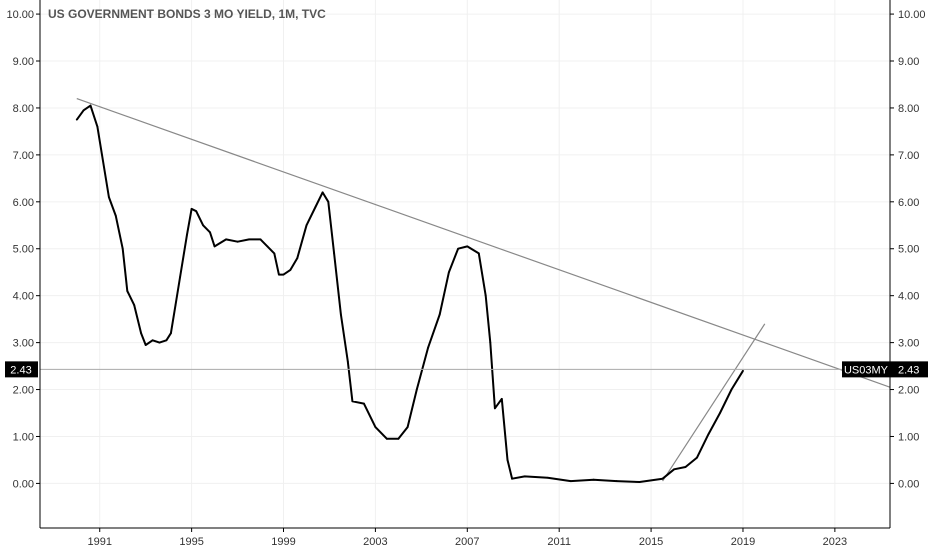 The width and height of the screenshot is (932, 550). What do you see at coordinates (835, 542) in the screenshot?
I see `x-tick-label: 2023` at bounding box center [835, 542].